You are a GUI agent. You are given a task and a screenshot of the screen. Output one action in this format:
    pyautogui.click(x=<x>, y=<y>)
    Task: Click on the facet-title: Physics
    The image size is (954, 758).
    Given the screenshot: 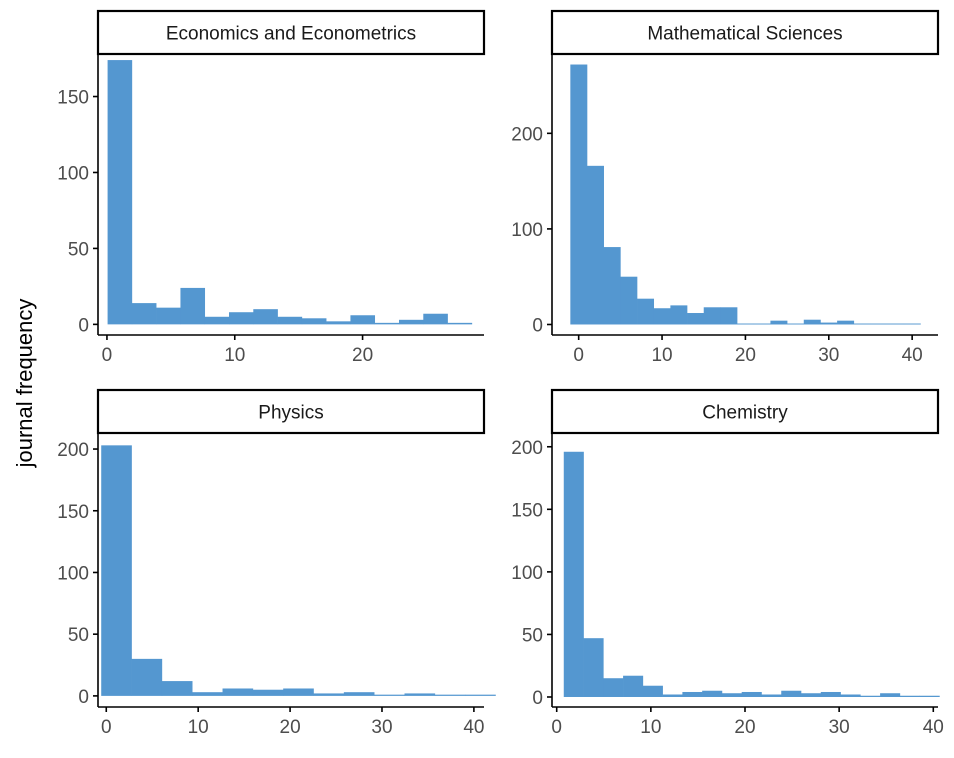 What is the action you would take?
    pyautogui.click(x=290, y=413)
    